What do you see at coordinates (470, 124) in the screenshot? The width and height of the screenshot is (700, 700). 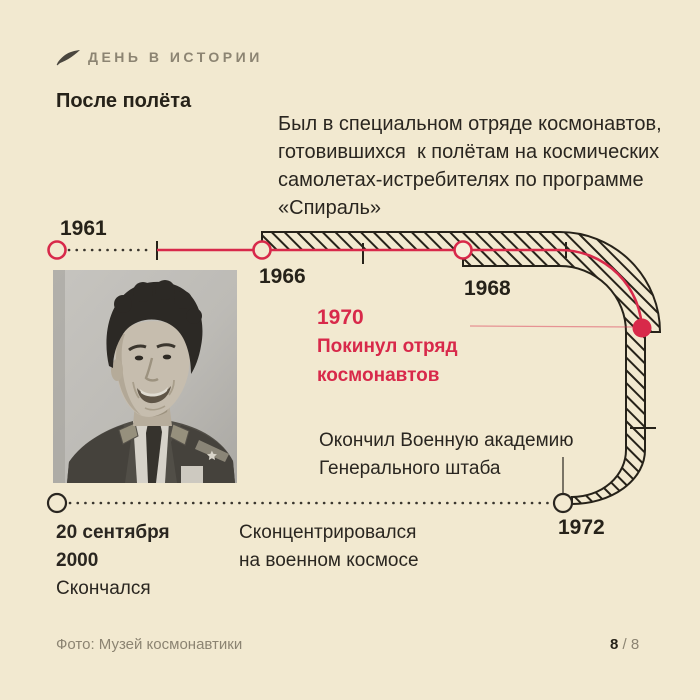 I see `intro-line: Был в специальном отряде космонавтов,` at bounding box center [470, 124].